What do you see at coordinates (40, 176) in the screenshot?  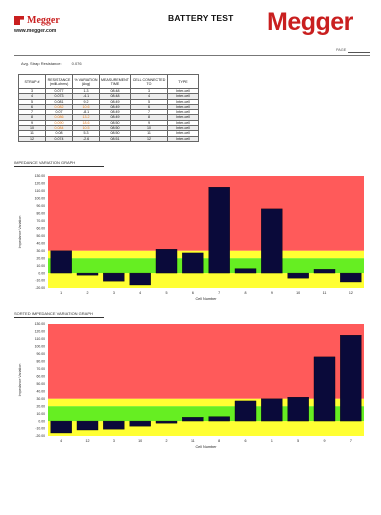 I see `y-tick-label: 130.00` at bounding box center [40, 176].